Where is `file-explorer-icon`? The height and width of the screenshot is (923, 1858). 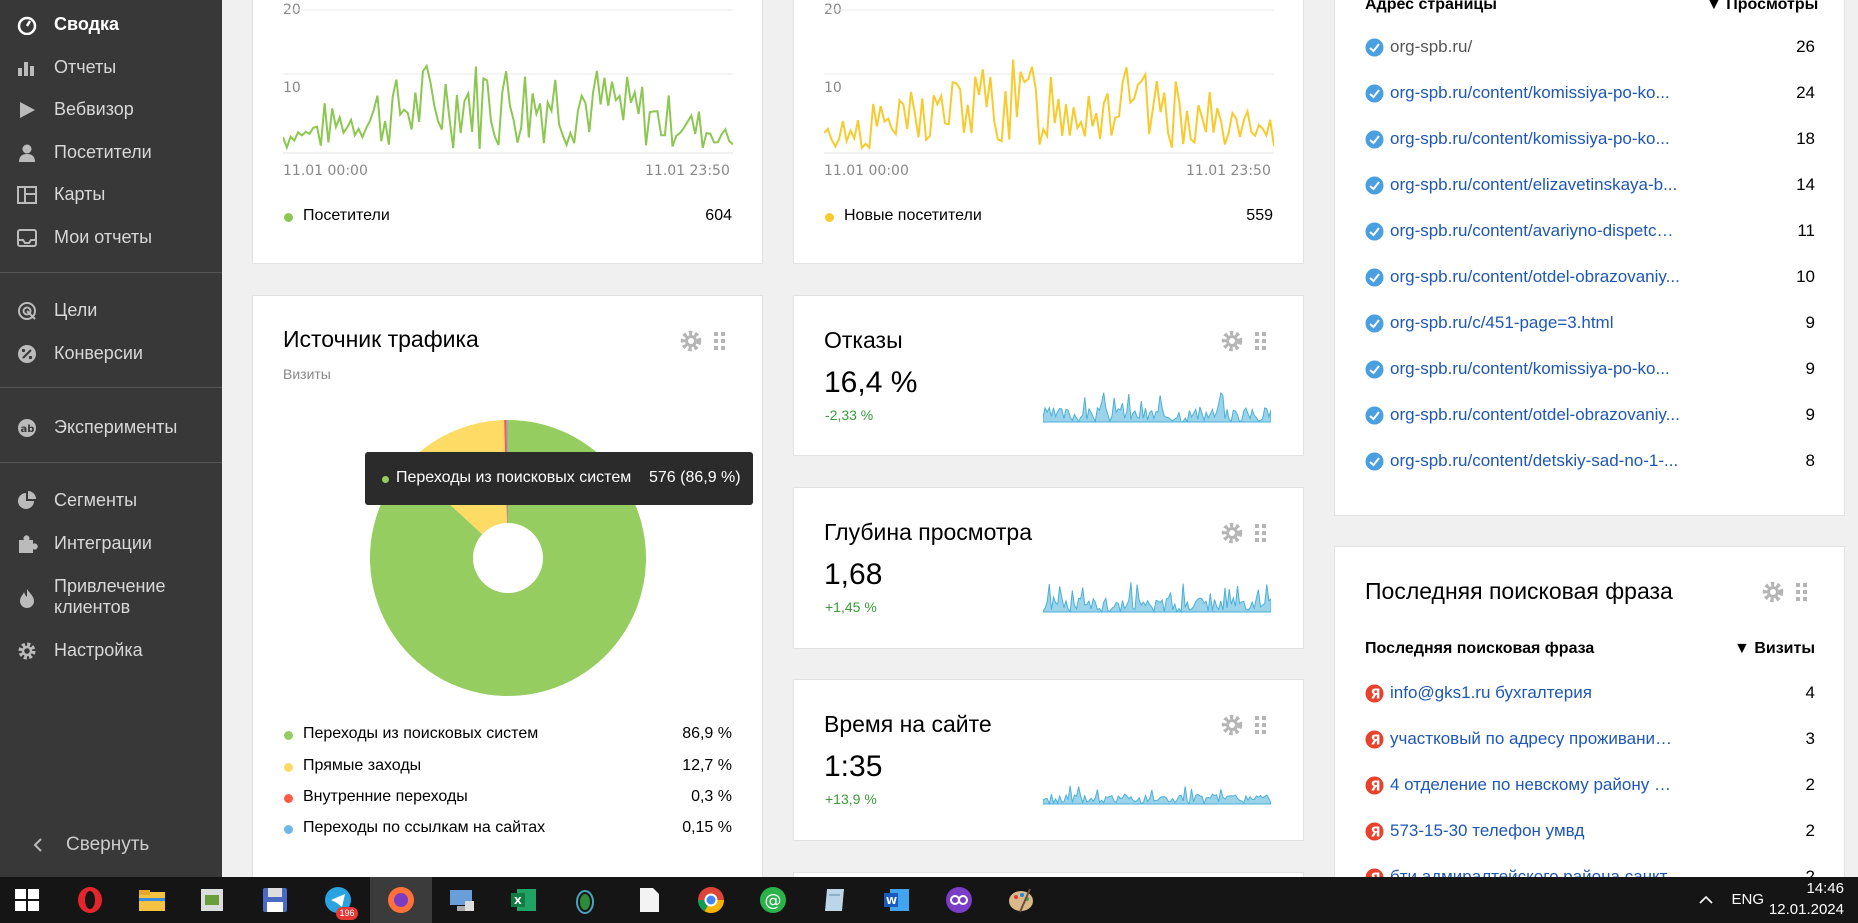
file-explorer-icon is located at coordinates (152, 900).